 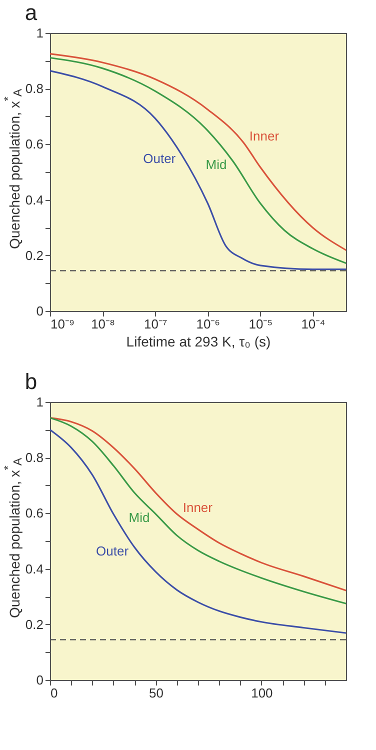 What do you see at coordinates (31, 12) in the screenshot?
I see `chart-title: a` at bounding box center [31, 12].